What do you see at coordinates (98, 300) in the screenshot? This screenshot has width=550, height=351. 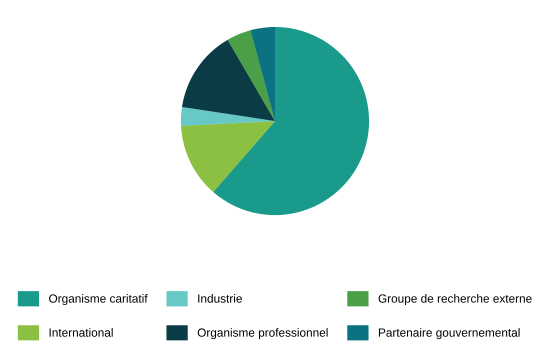 I see `legend-label: Organisme caritatif` at bounding box center [98, 300].